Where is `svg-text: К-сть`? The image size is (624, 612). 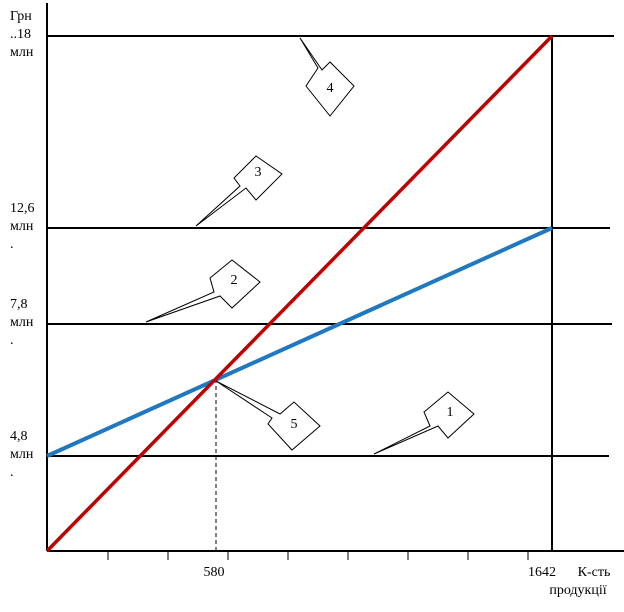
svg-text: К-сть is located at coordinates (594, 572).